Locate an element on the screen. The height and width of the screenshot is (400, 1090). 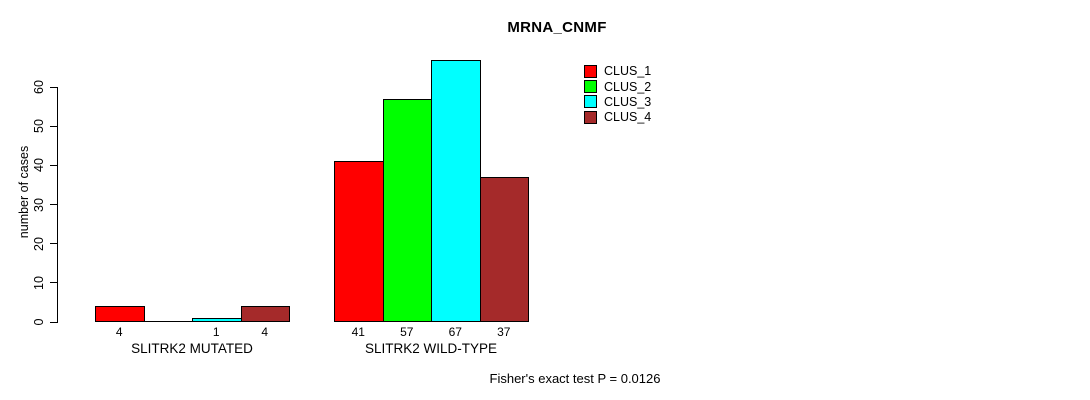
legend-item-clus_2: CLUS_2 is located at coordinates (617, 86).